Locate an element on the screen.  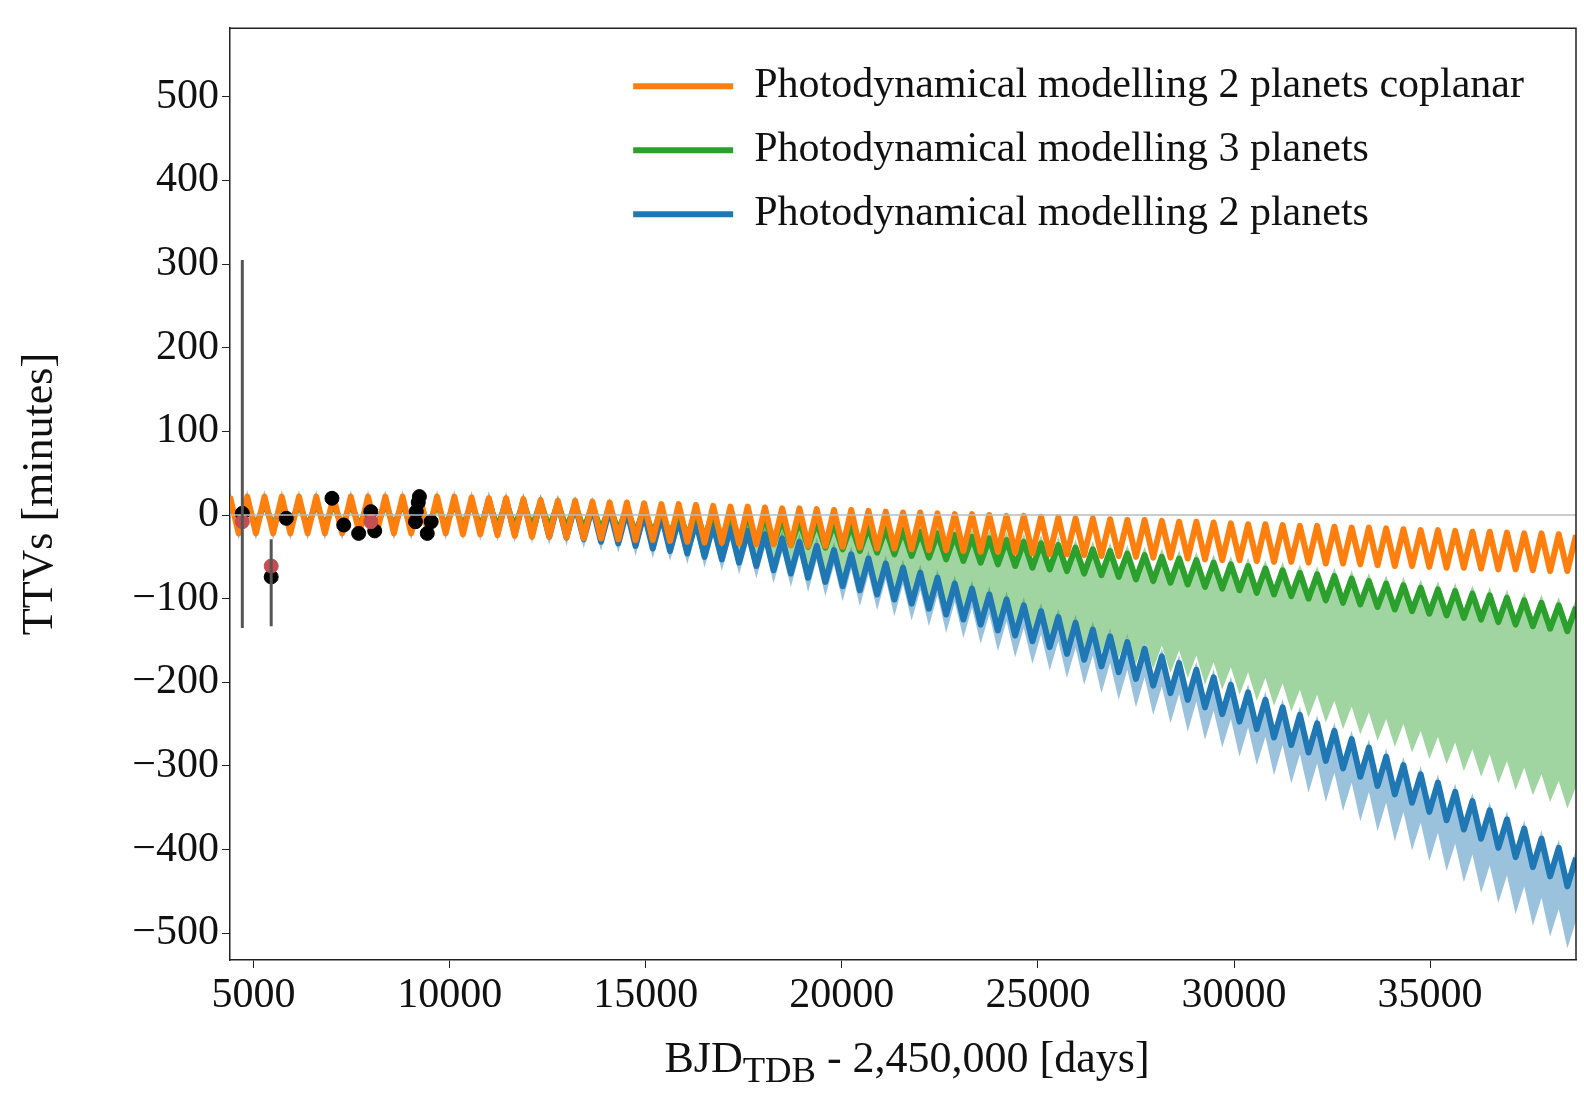
x-tick-label: 10000 is located at coordinates (450, 993).